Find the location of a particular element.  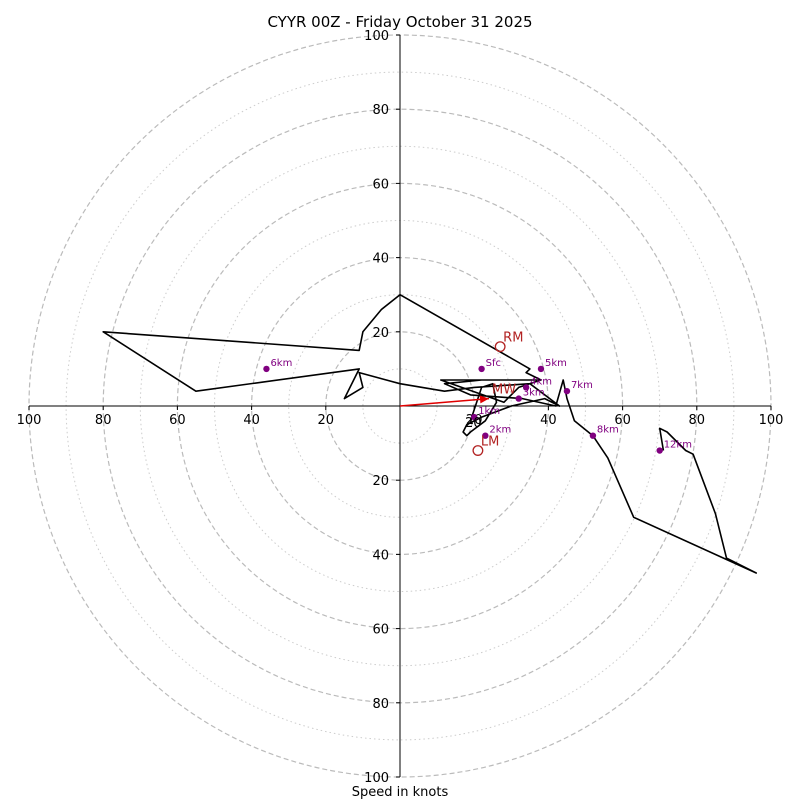

shear-vector is located at coordinates (444, 401).